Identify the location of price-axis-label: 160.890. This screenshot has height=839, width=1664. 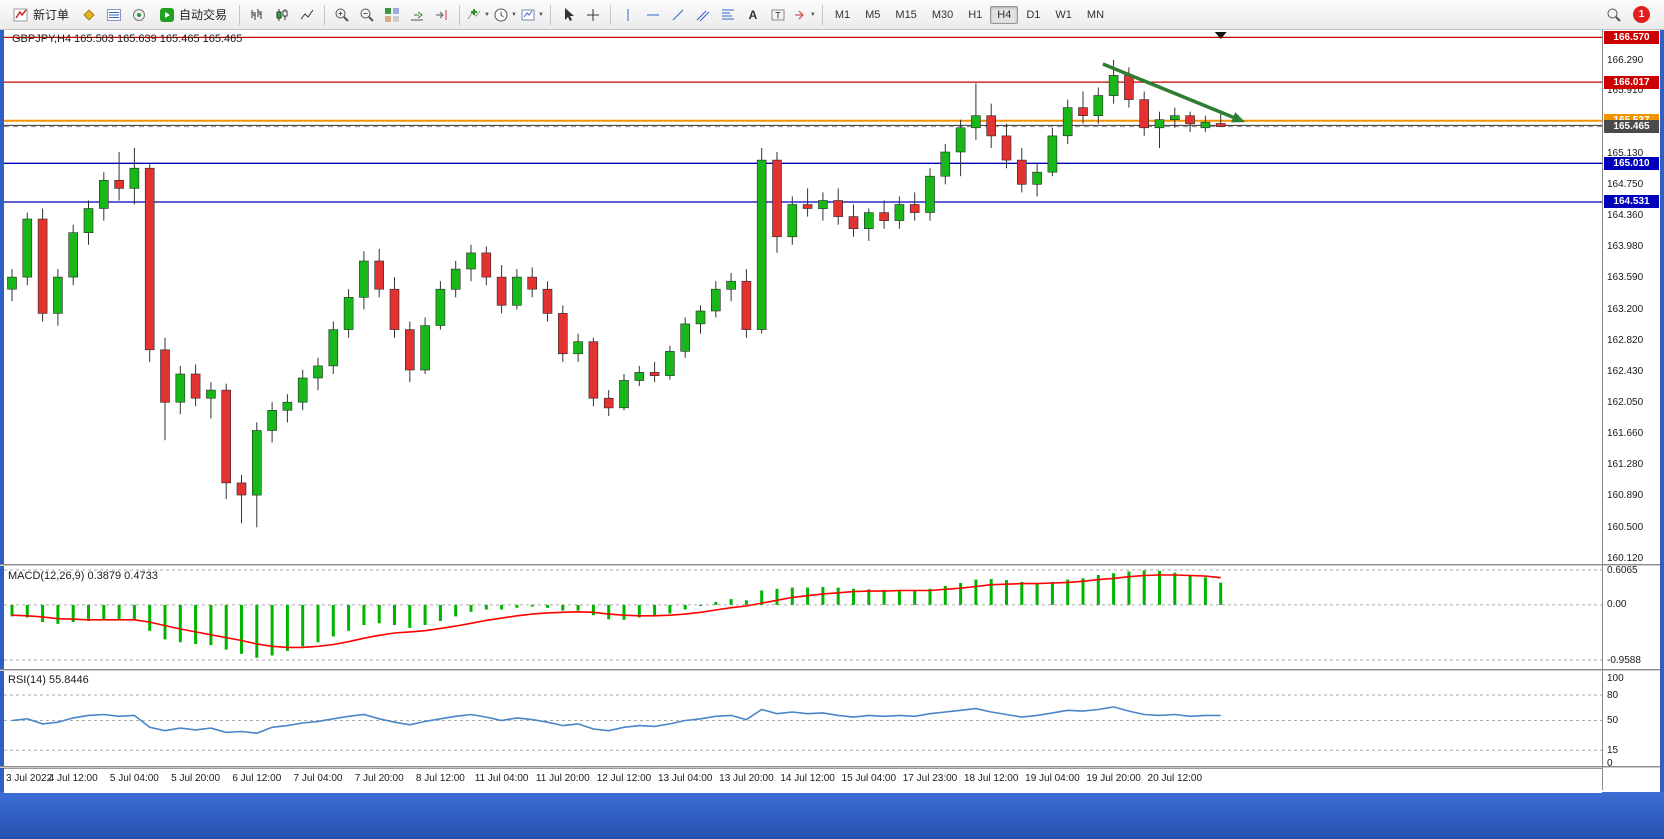
(1625, 496).